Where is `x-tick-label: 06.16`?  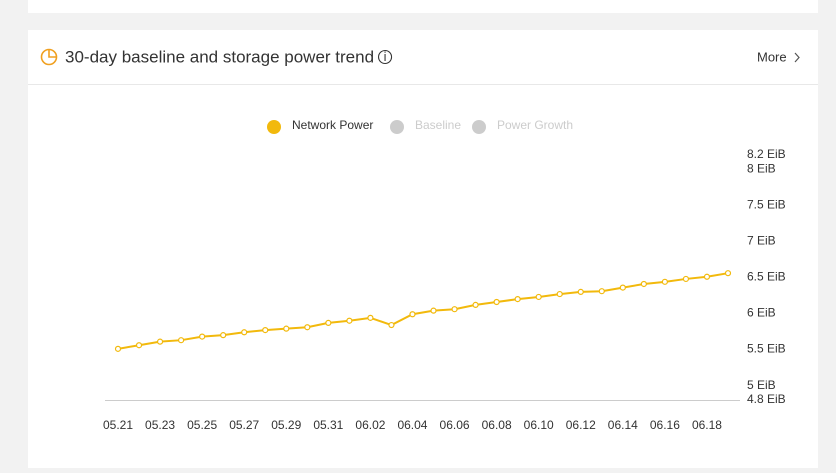
x-tick-label: 06.16 is located at coordinates (665, 425).